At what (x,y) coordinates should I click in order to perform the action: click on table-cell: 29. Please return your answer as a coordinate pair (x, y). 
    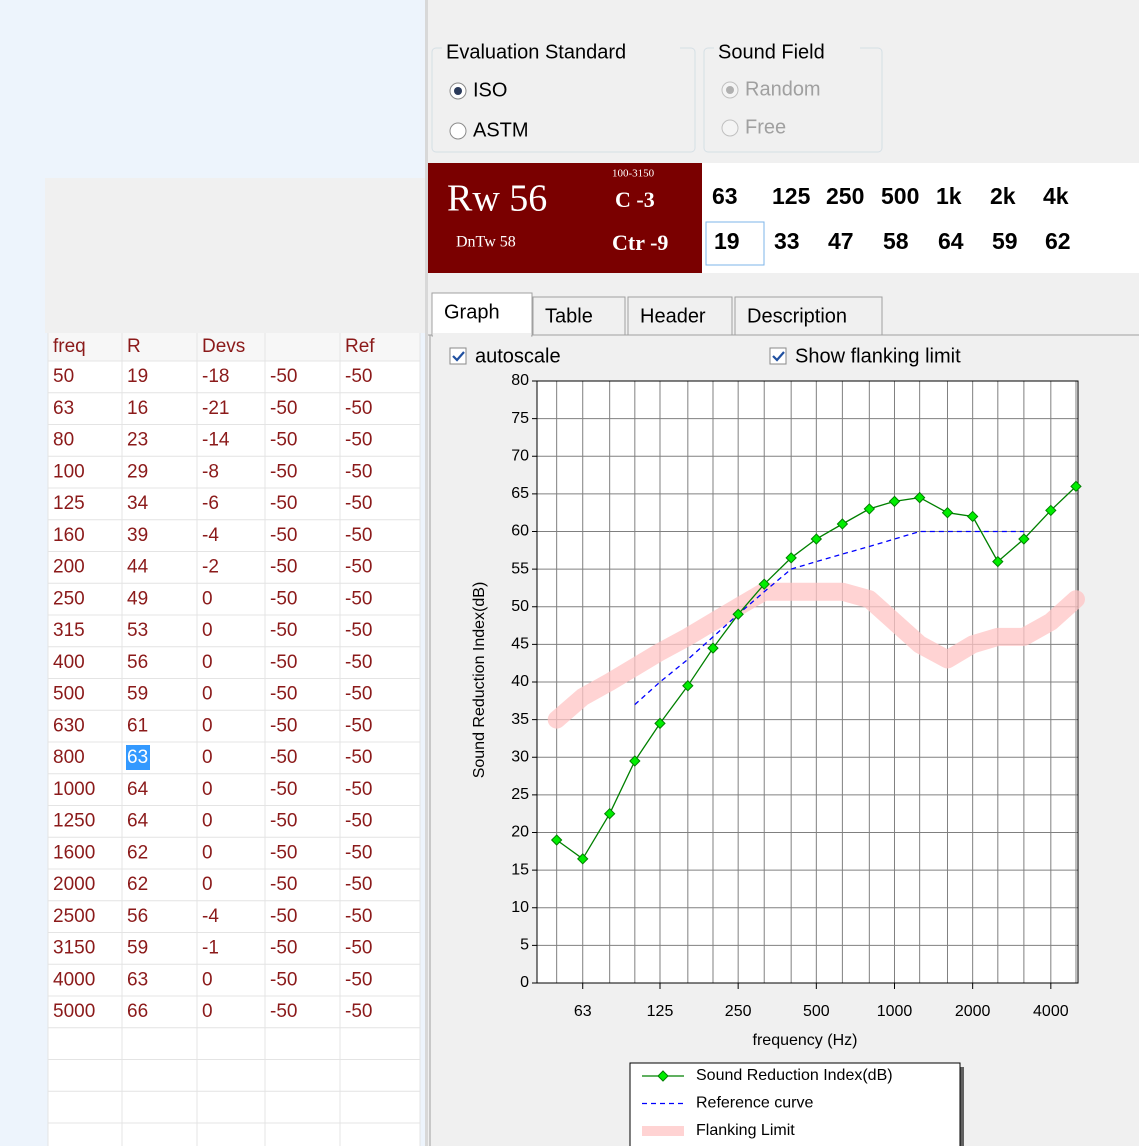
    Looking at the image, I should click on (137, 471).